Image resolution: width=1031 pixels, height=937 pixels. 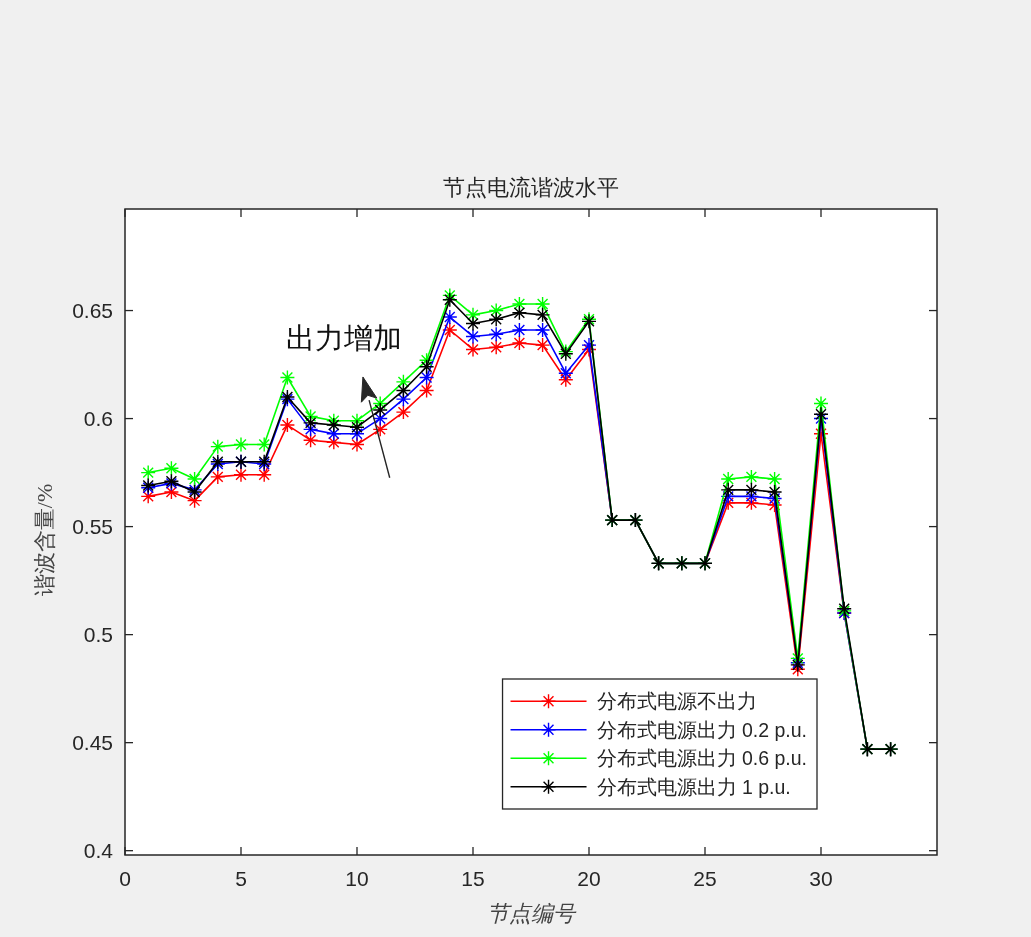 What do you see at coordinates (98, 419) in the screenshot?
I see `y-tick-label: 0.6` at bounding box center [98, 419].